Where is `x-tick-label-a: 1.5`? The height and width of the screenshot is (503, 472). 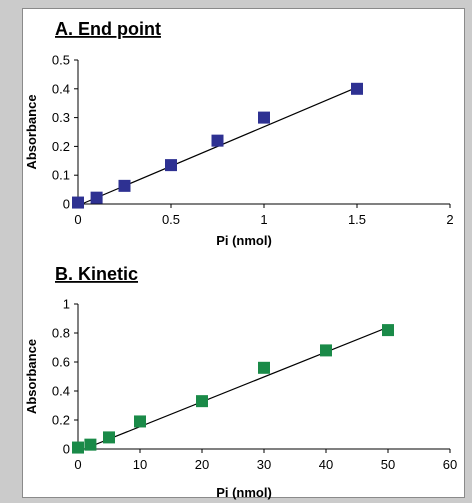
x-tick-label-a: 1.5 is located at coordinates (357, 219).